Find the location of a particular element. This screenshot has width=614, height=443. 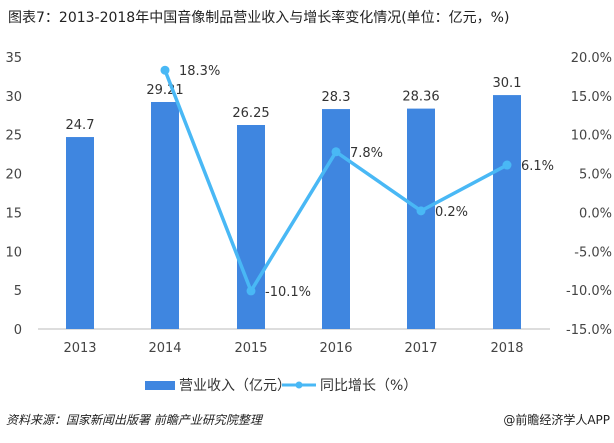

growth-point-2014 is located at coordinates (165, 70).